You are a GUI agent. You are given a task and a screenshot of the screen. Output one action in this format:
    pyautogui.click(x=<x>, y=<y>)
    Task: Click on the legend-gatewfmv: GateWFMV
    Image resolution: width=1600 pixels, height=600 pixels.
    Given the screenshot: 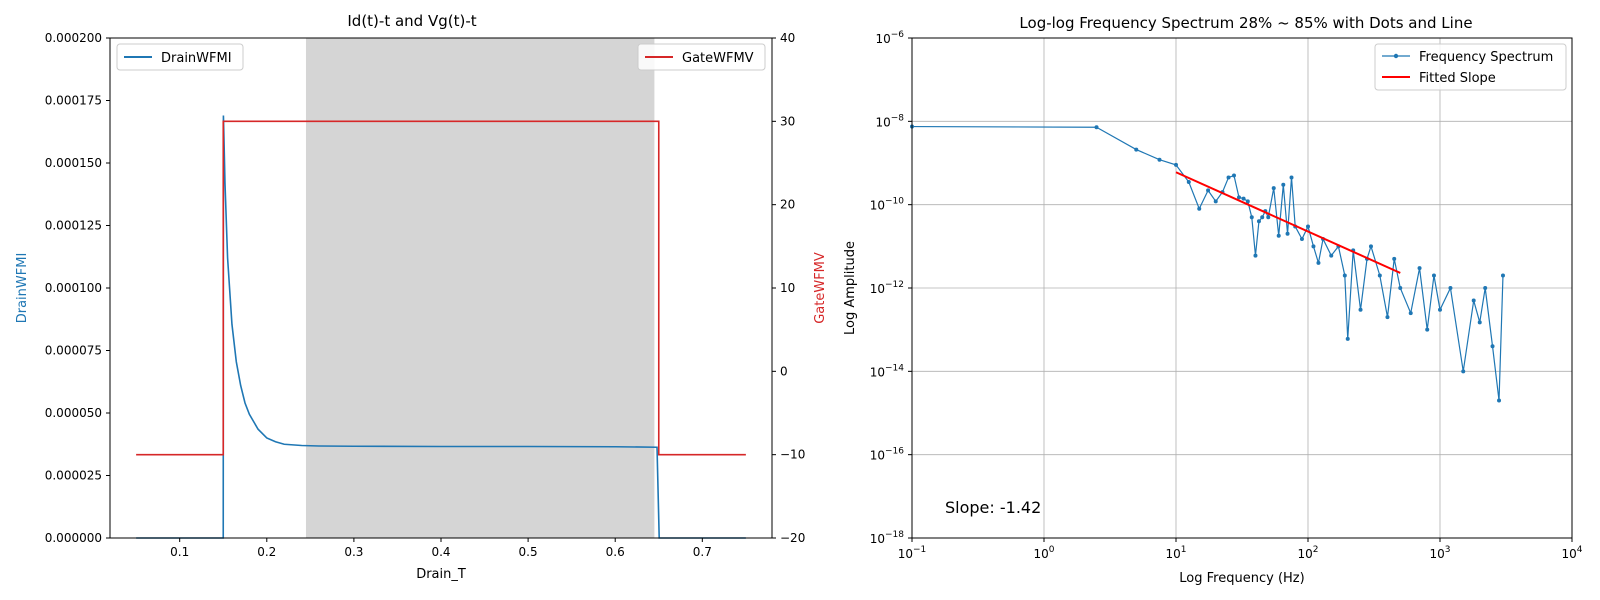 What is the action you would take?
    pyautogui.click(x=701, y=57)
    